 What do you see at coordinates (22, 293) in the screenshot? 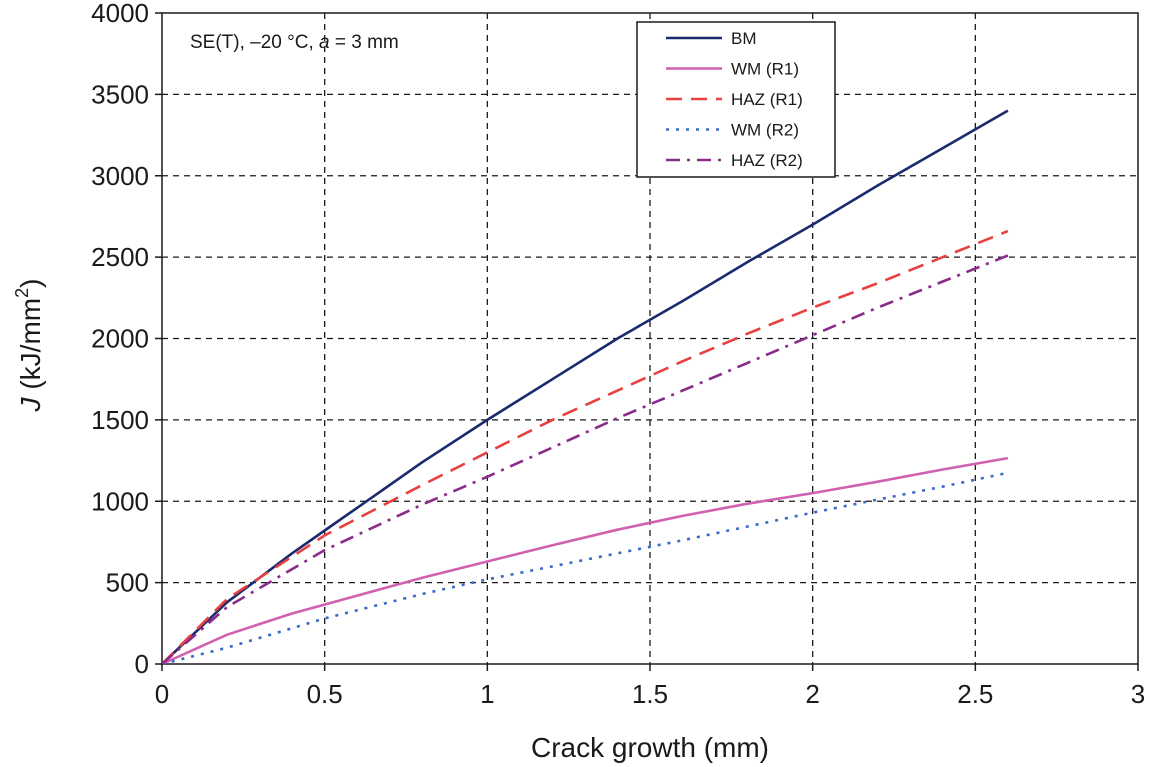
I see `y-axis-title-sup: 2` at bounding box center [22, 293].